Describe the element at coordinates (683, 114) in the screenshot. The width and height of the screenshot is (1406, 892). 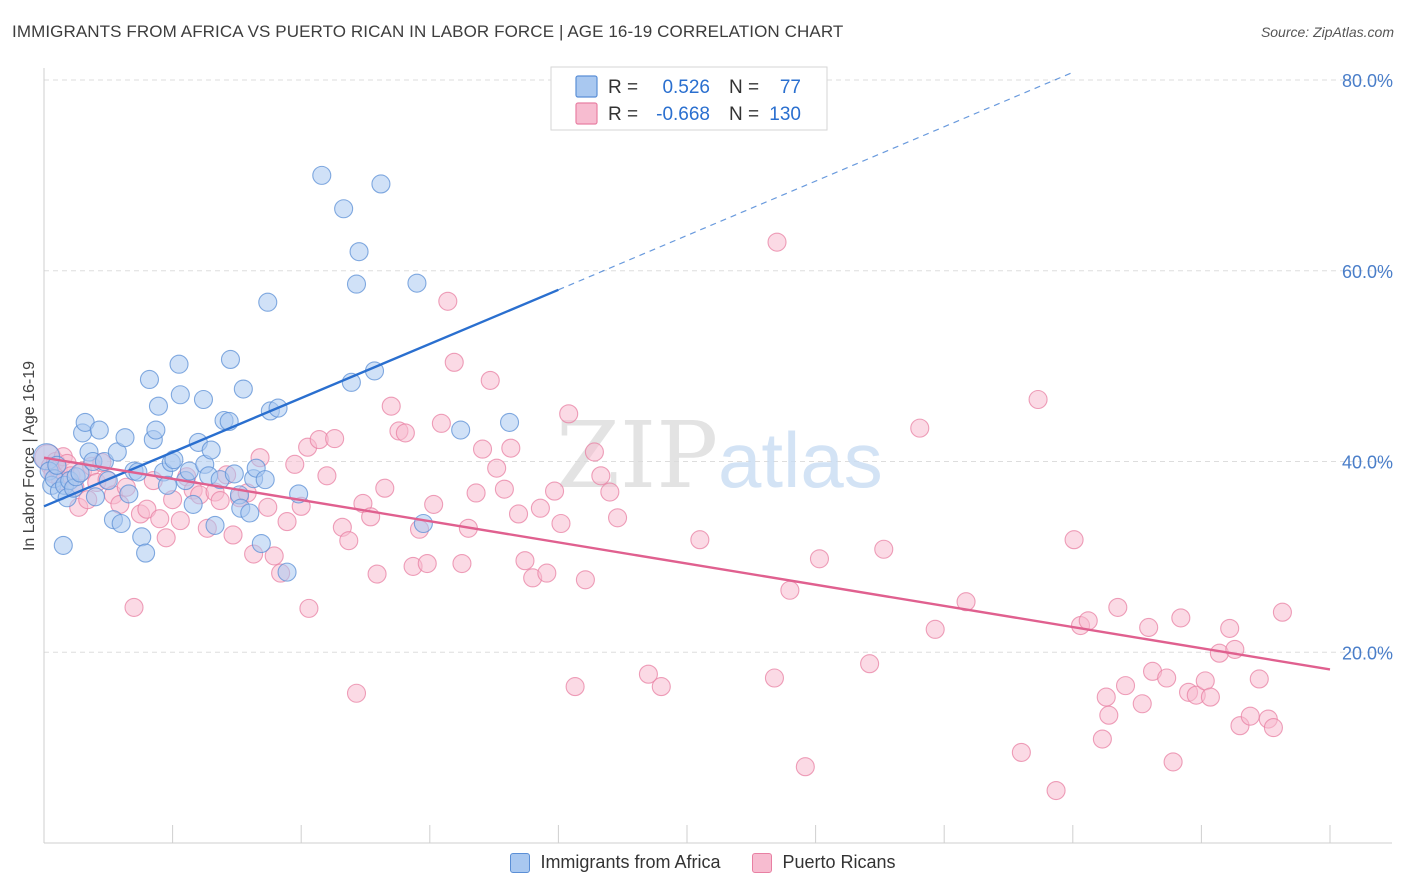
I see `legend-r-value-pink: -0.668` at that location.